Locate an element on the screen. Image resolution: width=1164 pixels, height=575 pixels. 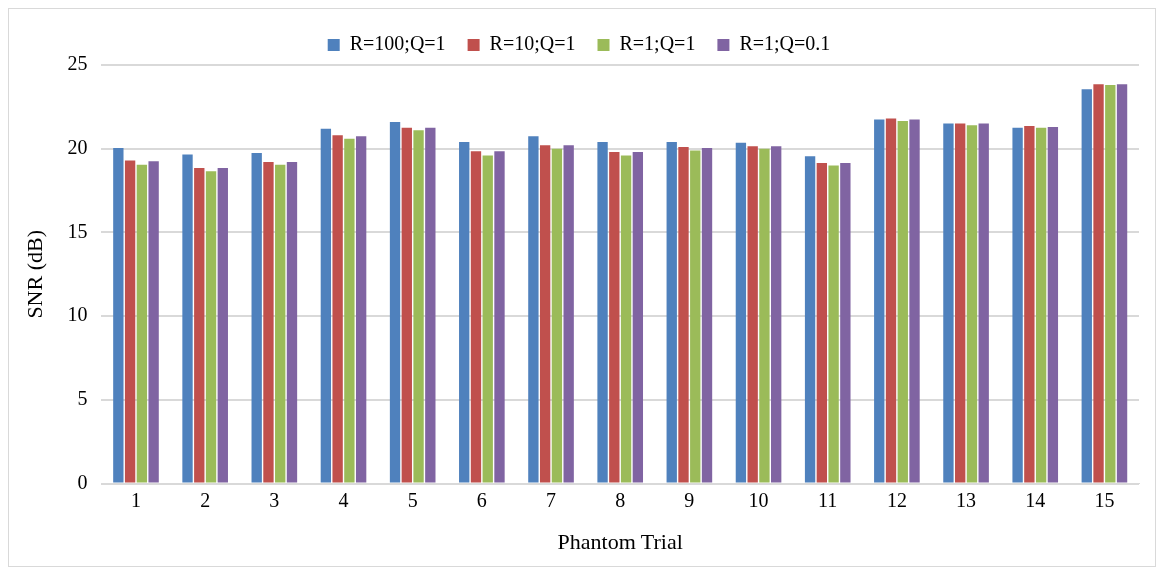
x-axis-title: Phantom Trial is located at coordinates (620, 541).